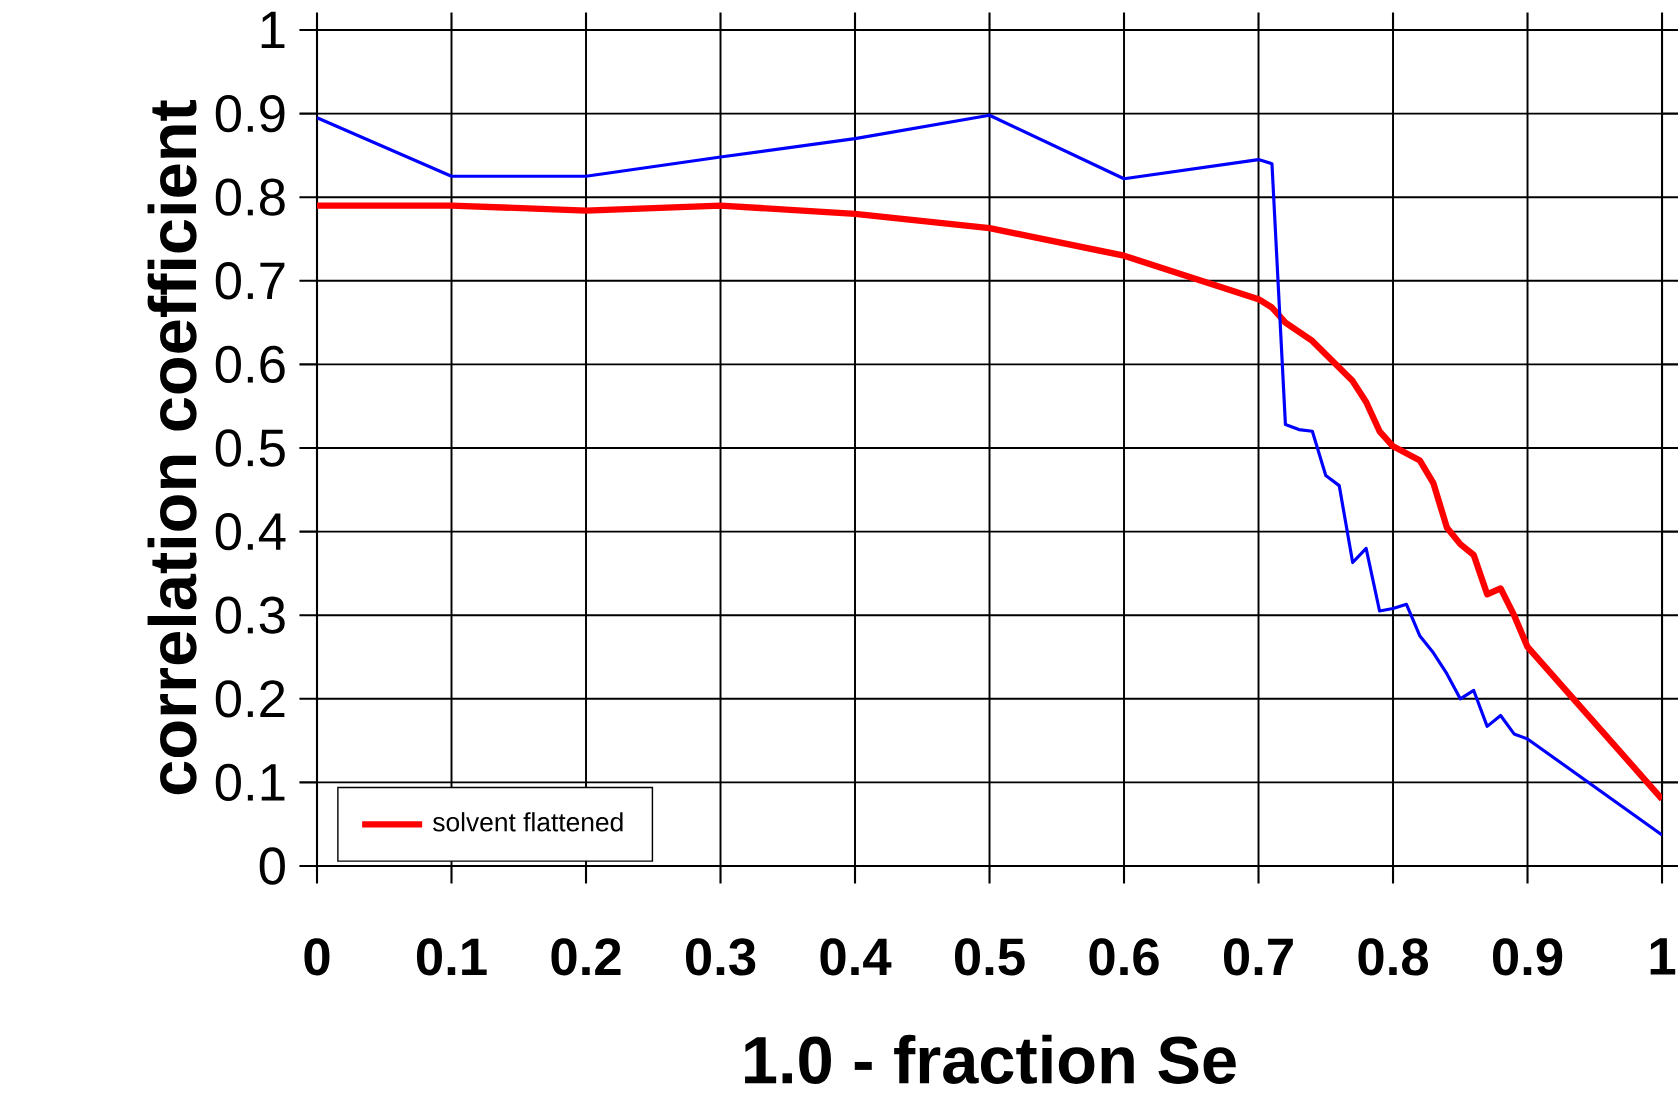 The image size is (1678, 1103). Describe the element at coordinates (273, 30) in the screenshot. I see `y-tick-label: 1` at that location.